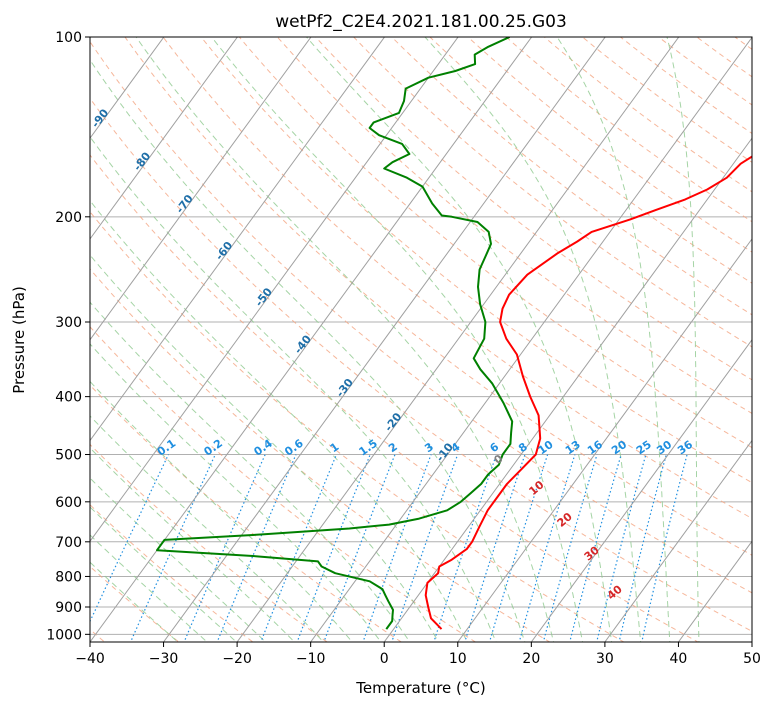 This screenshot has height=708, width=775. I want to click on isotherm-label: -80, so click(142, 161).